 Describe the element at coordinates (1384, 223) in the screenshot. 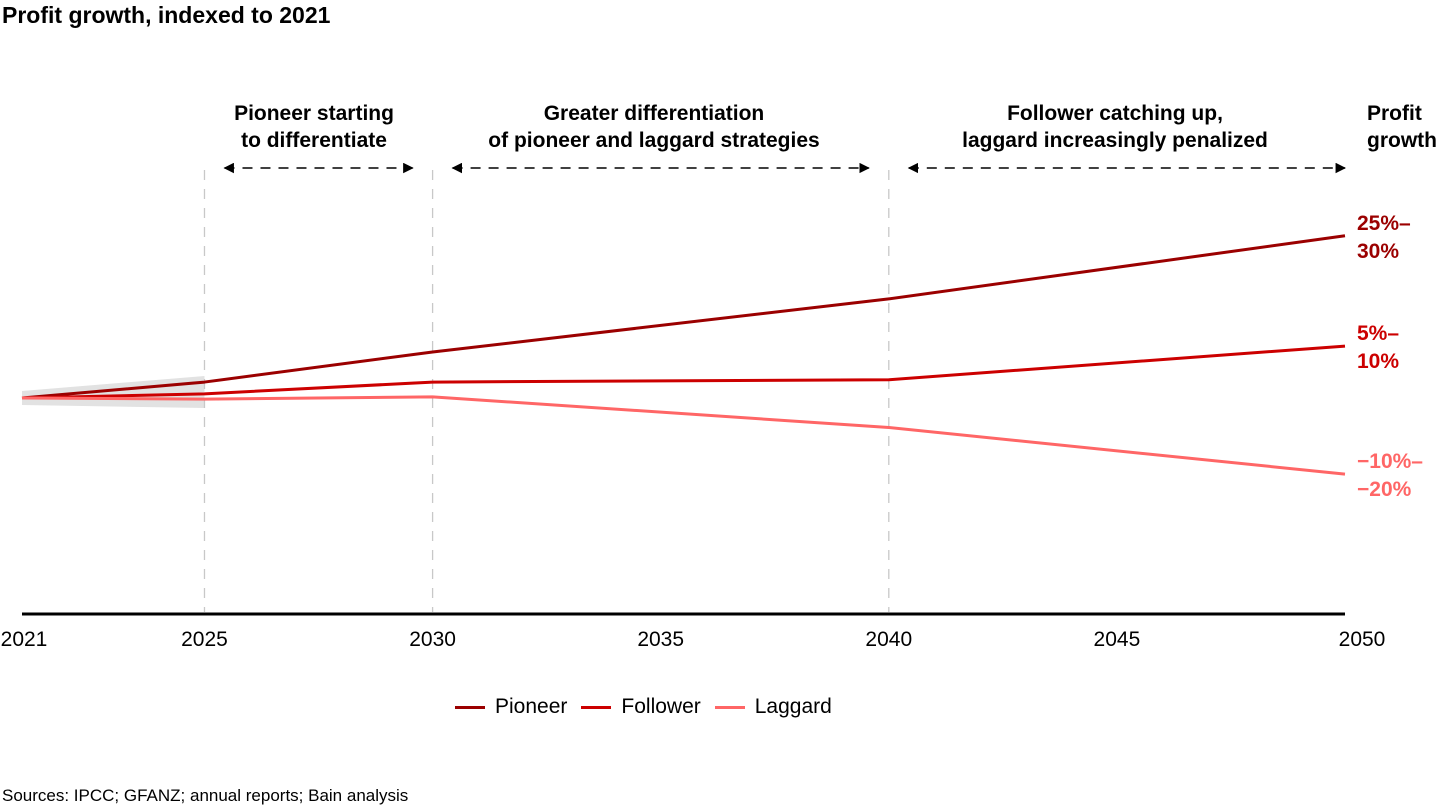

I see `end-label-pioneer-line1: 25%–` at that location.